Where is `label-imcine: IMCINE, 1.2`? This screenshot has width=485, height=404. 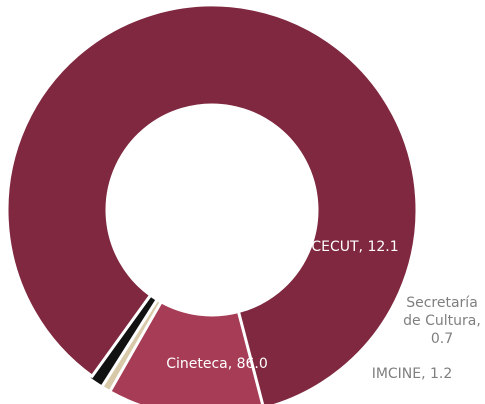
label-imcine: IMCINE, 1.2 is located at coordinates (412, 374).